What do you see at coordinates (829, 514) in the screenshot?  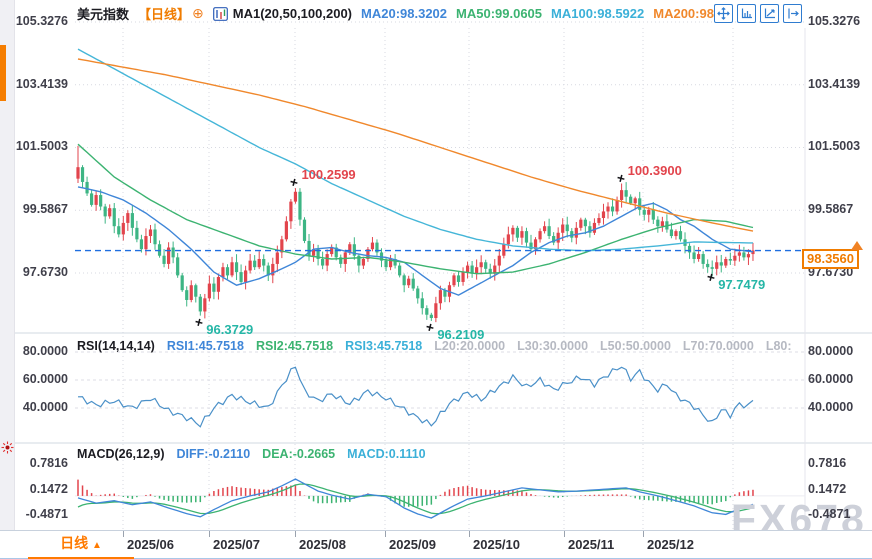 I see `macd-axis-label-right: -0.4871` at bounding box center [829, 514].